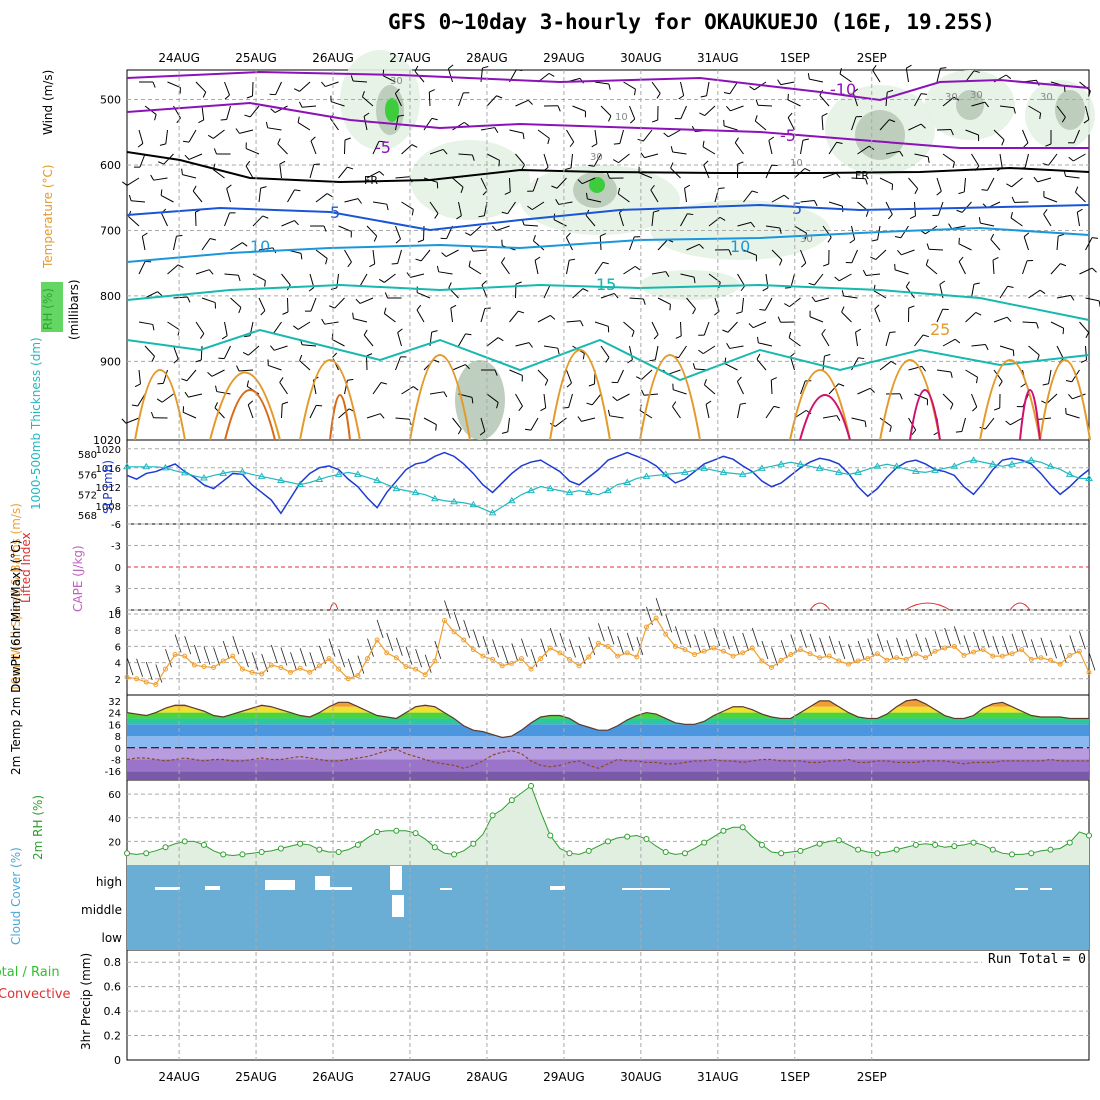  Describe the element at coordinates (117, 1060) in the screenshot. I see `pr-ytick-label: 0` at that location.